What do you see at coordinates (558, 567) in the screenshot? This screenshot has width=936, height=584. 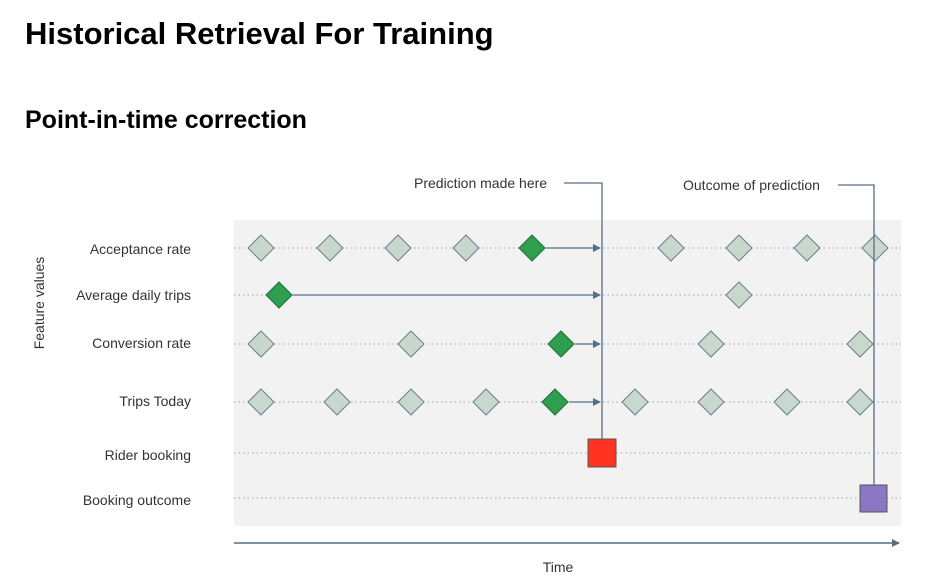 I see `x-axis-label: Time` at bounding box center [558, 567].